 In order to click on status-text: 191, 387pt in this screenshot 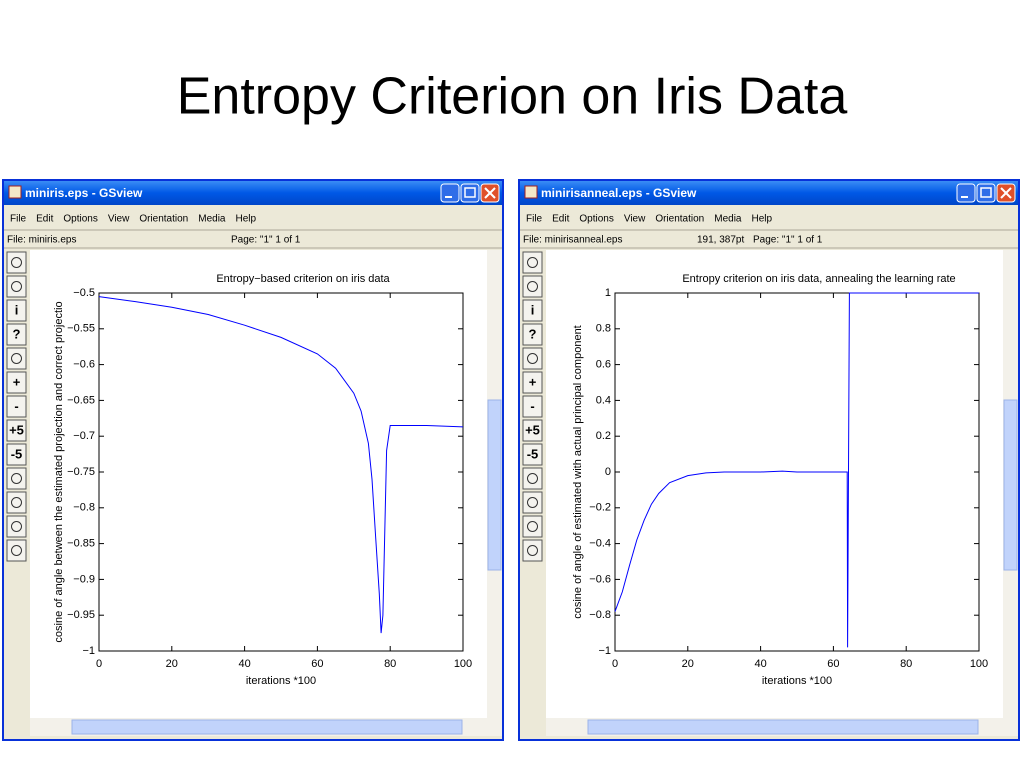, I will do `click(720, 240)`.